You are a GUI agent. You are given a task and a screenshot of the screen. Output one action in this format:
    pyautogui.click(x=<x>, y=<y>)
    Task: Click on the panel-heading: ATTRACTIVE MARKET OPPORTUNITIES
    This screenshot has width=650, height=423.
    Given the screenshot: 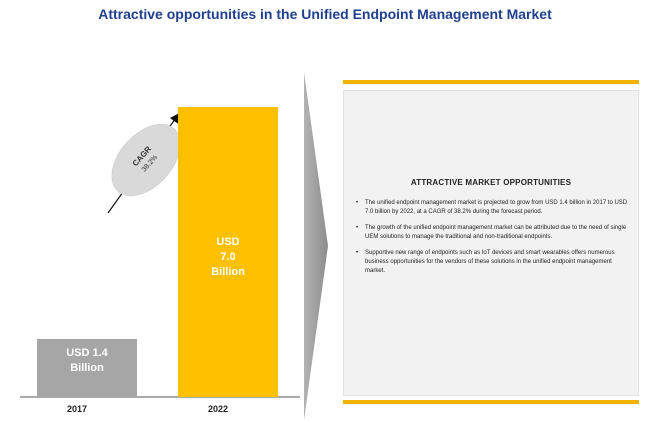 What is the action you would take?
    pyautogui.click(x=491, y=182)
    